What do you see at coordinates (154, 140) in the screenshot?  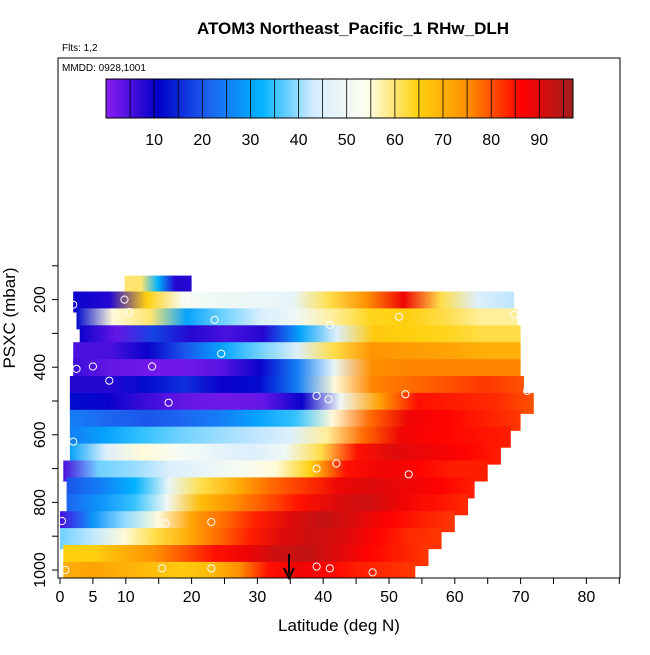 I see `colorbar-tick-label: 10` at bounding box center [154, 140].